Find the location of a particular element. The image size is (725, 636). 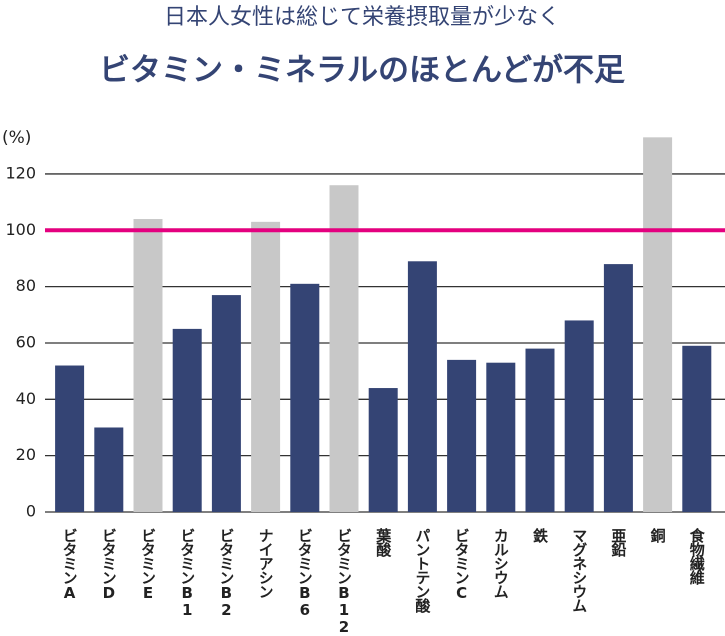

y-axis-label: (%) is located at coordinates (16, 138).